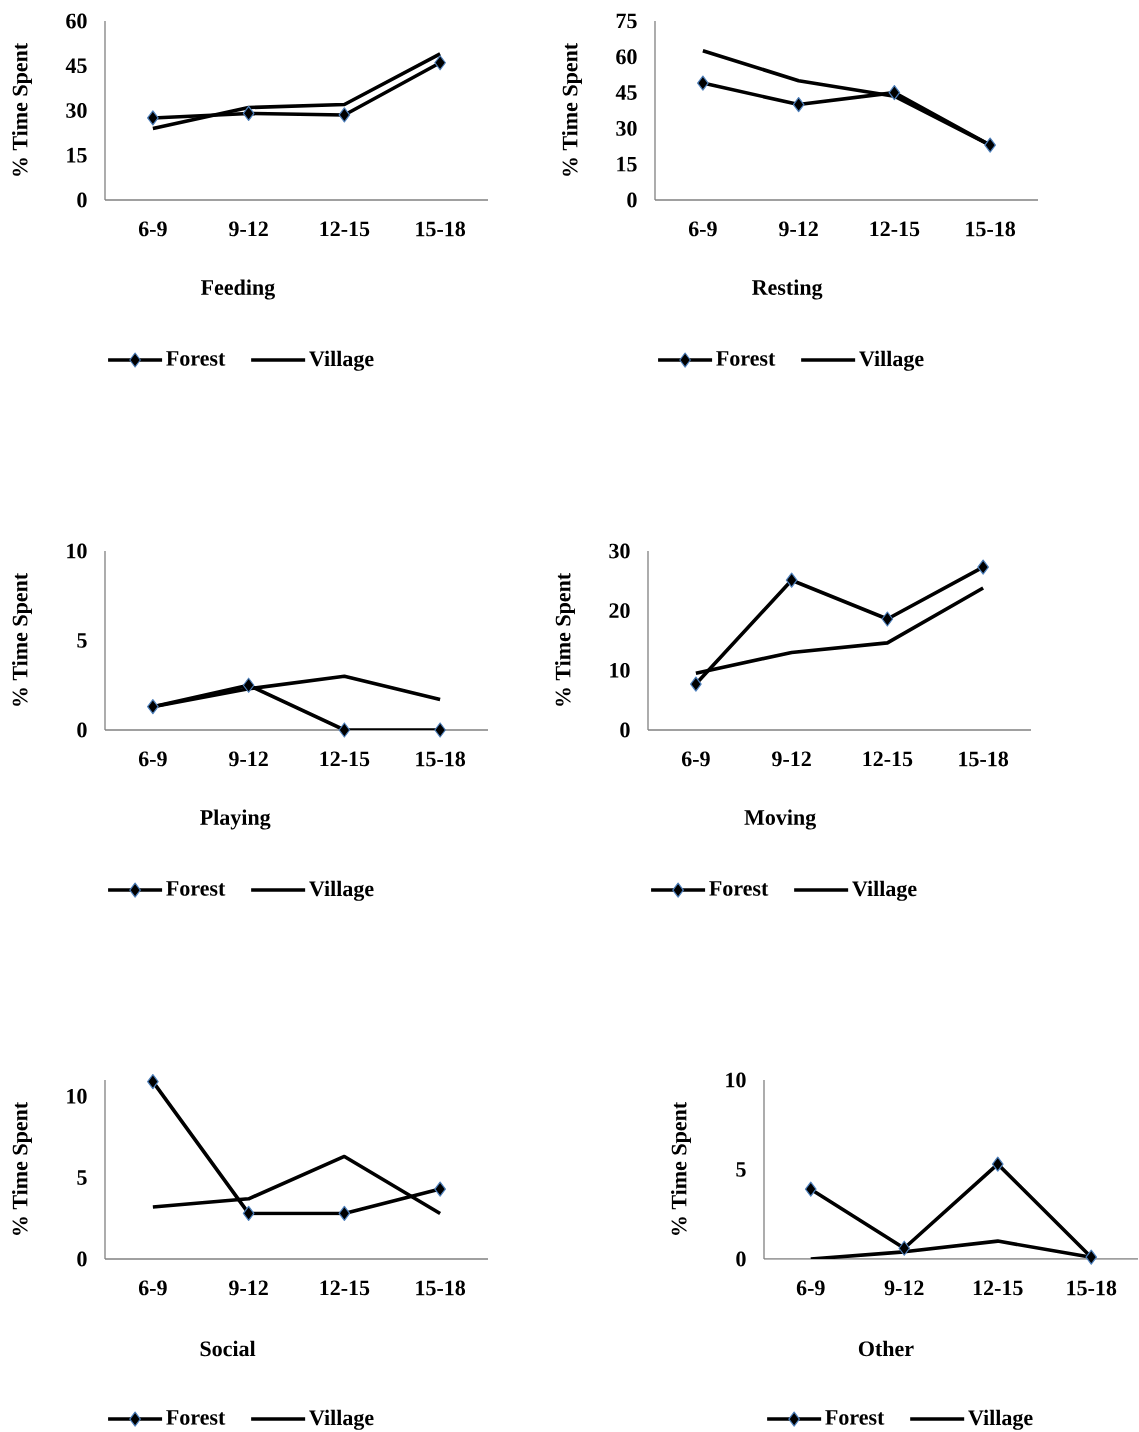  Describe the element at coordinates (235, 819) in the screenshot. I see `x-axis-title: Playing` at that location.